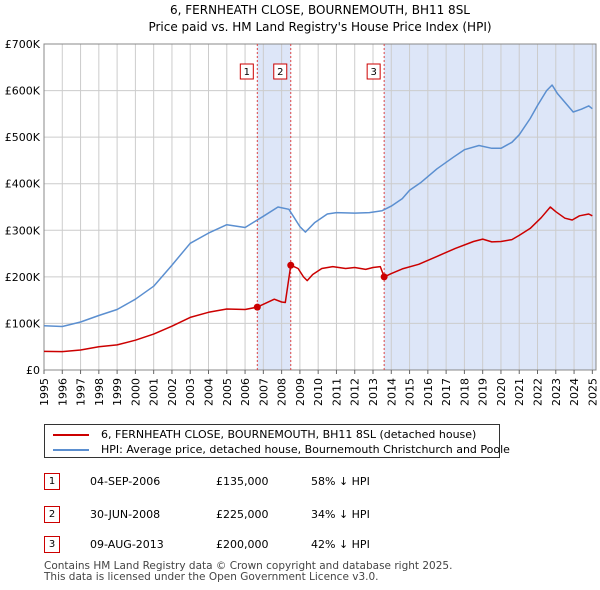 This screenshot has width=600, height=590. Describe the element at coordinates (172, 392) in the screenshot. I see `x-tick-label: 2002` at that location.